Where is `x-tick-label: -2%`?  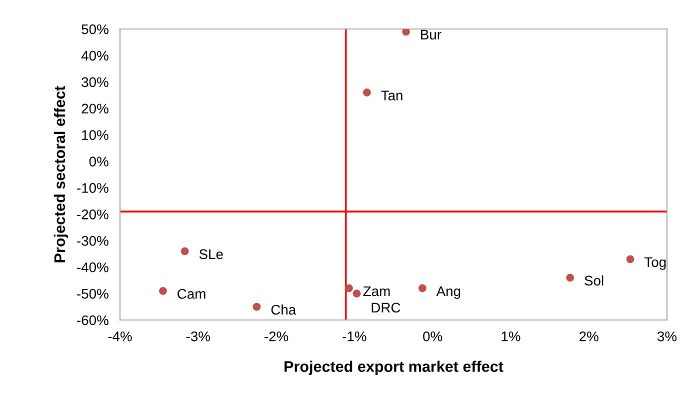
x-tick-label: -2% is located at coordinates (276, 336).